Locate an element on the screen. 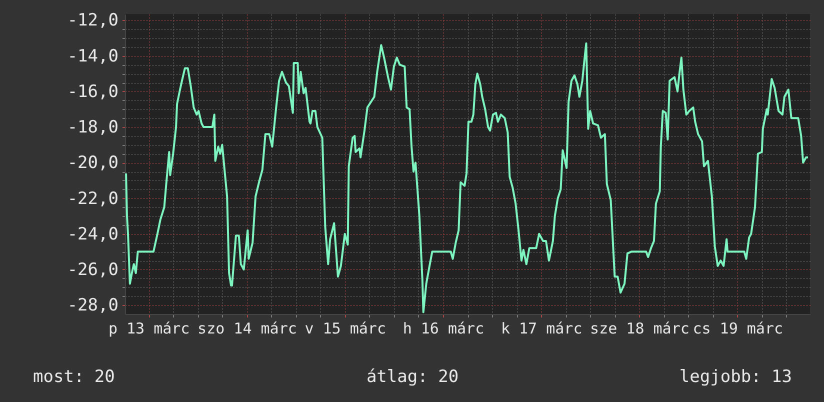 The width and height of the screenshot is (824, 402). y-tick-label: -28,0 is located at coordinates (92, 306).